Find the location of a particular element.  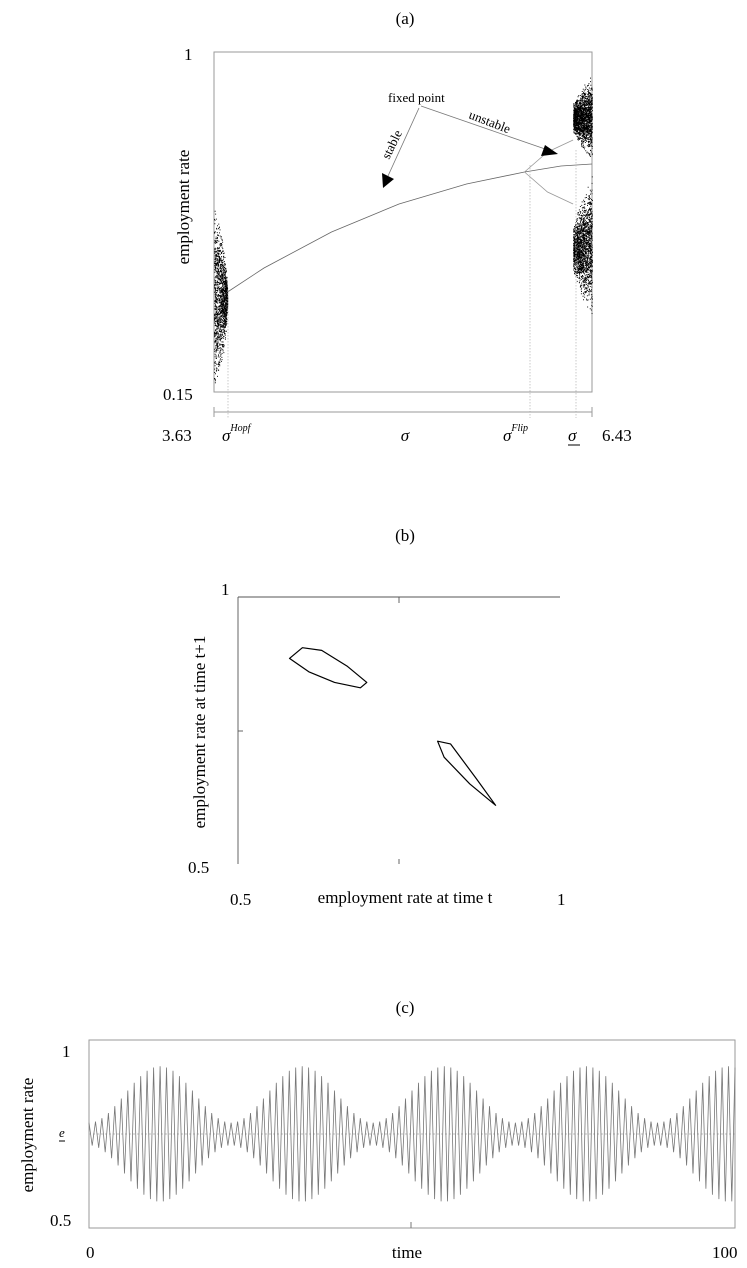

panel-a-x-tick-left: 3.63 is located at coordinates (177, 435).